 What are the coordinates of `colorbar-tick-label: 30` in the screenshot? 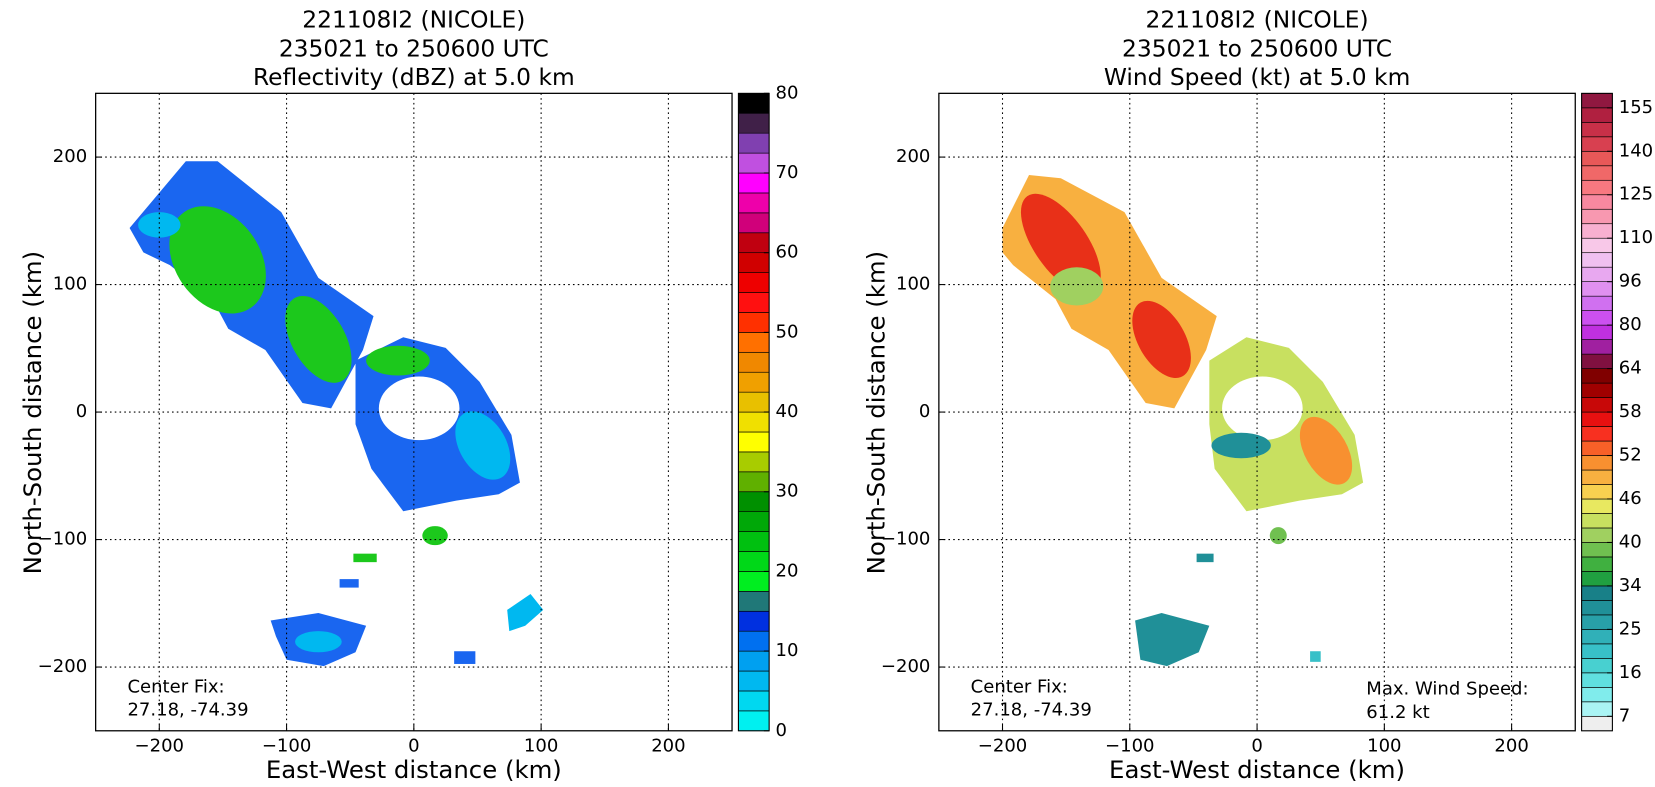 It's located at (787, 491).